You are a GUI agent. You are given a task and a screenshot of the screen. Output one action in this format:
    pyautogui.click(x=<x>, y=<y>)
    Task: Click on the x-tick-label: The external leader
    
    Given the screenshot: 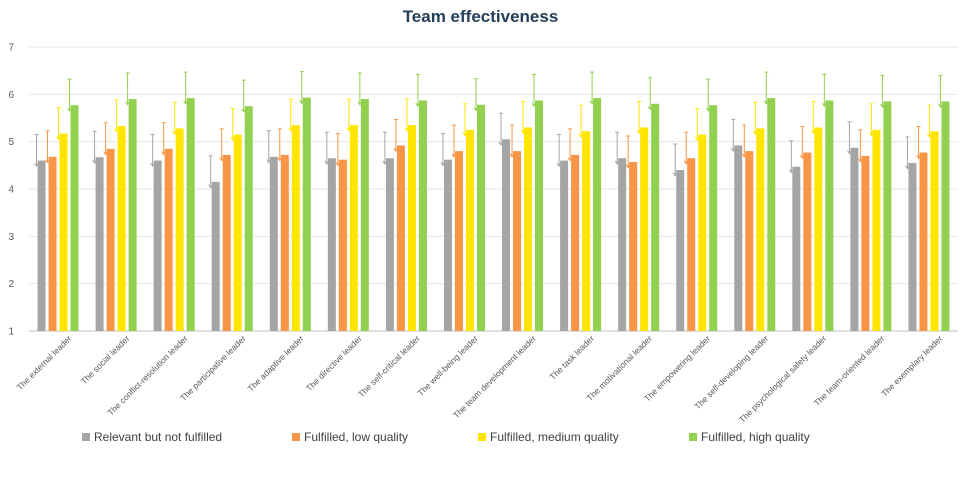 What is the action you would take?
    pyautogui.click(x=44, y=362)
    